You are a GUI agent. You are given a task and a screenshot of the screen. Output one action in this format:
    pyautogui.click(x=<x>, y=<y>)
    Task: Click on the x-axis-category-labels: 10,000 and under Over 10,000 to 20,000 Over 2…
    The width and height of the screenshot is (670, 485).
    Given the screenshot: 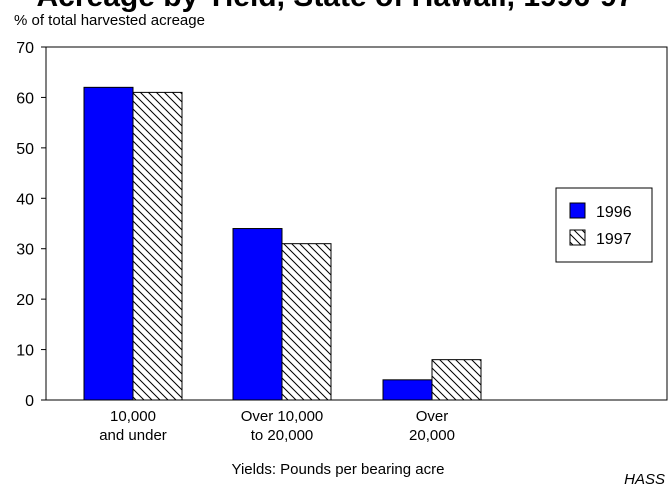 What is the action you would take?
    pyautogui.click(x=277, y=426)
    